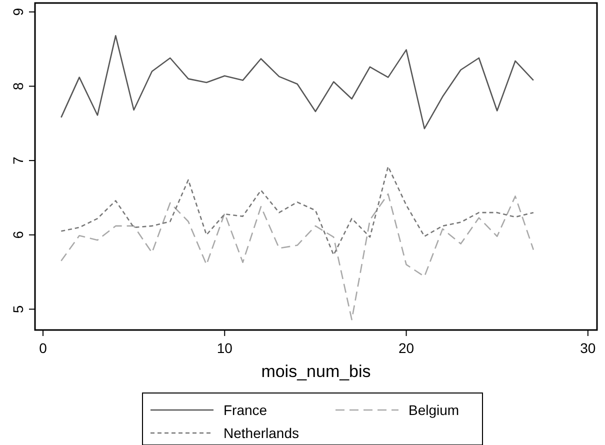 The height and width of the screenshot is (445, 605). I want to click on y-tick-label: 9, so click(18, 12).